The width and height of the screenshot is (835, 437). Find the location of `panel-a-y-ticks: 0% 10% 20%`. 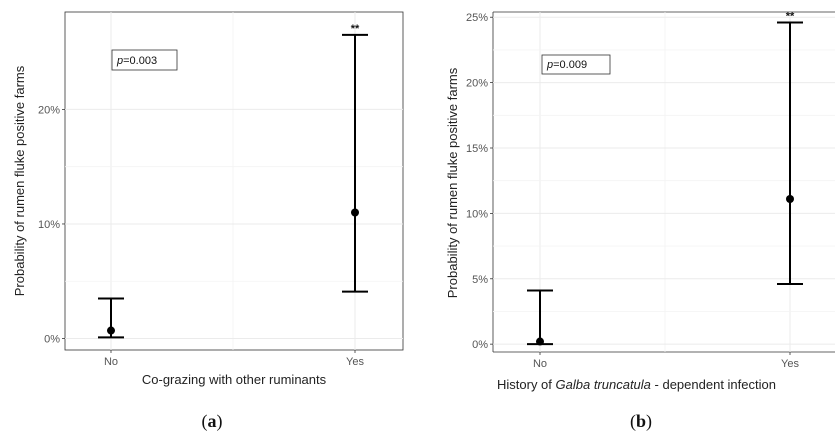

panel-a-y-ticks: 0% 10% 20% is located at coordinates (51, 225).